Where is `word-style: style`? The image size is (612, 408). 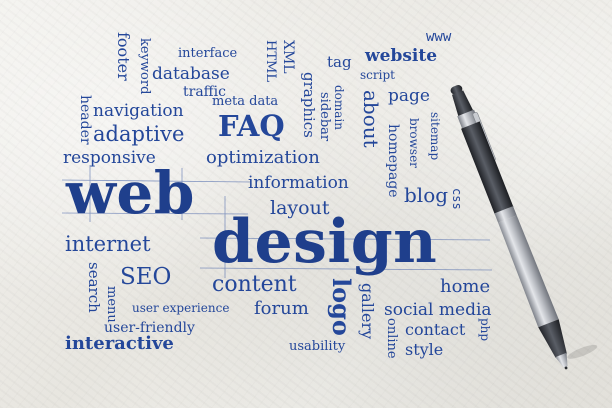 word-style: style is located at coordinates (424, 349).